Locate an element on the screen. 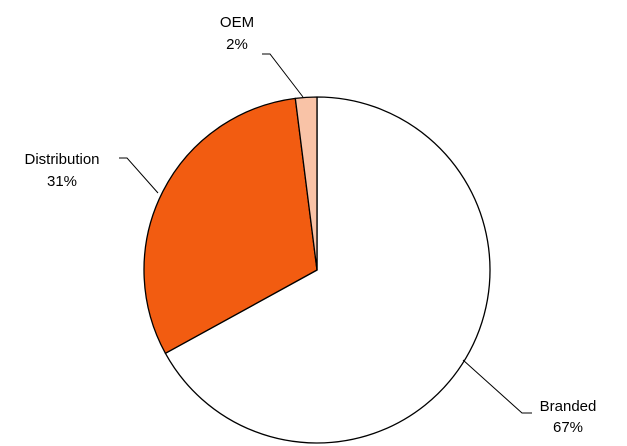  slice-value-oem: 2% is located at coordinates (237, 44).